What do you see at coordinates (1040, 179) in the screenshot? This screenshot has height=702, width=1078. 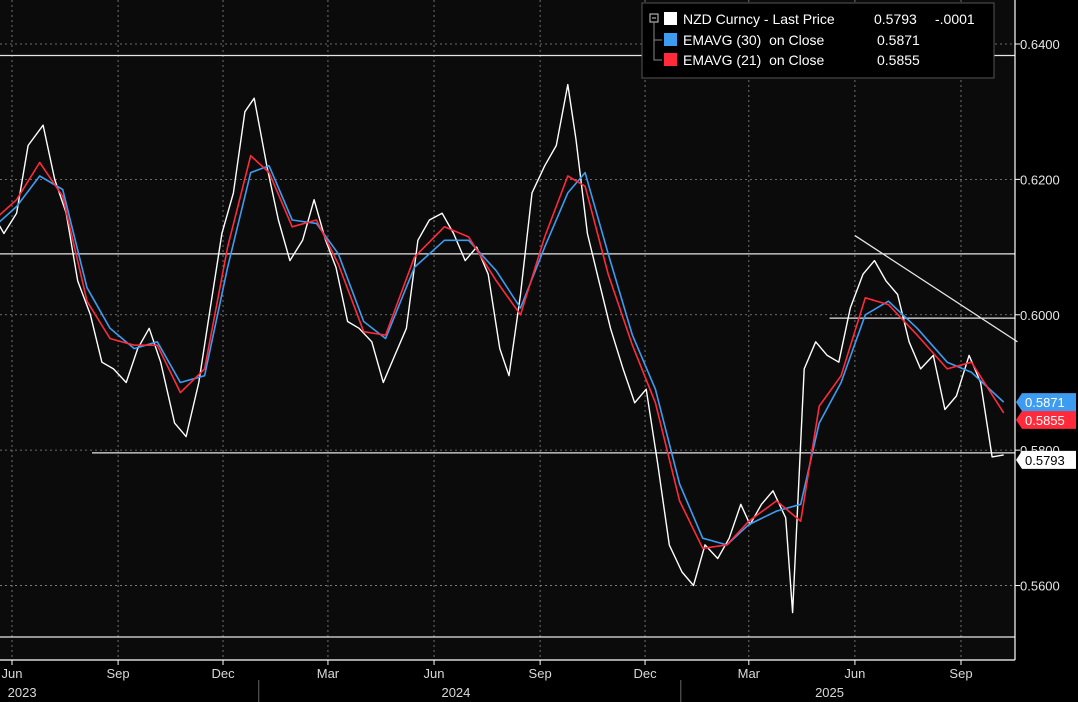 I see `y-tick-label: 0.6200` at bounding box center [1040, 179].